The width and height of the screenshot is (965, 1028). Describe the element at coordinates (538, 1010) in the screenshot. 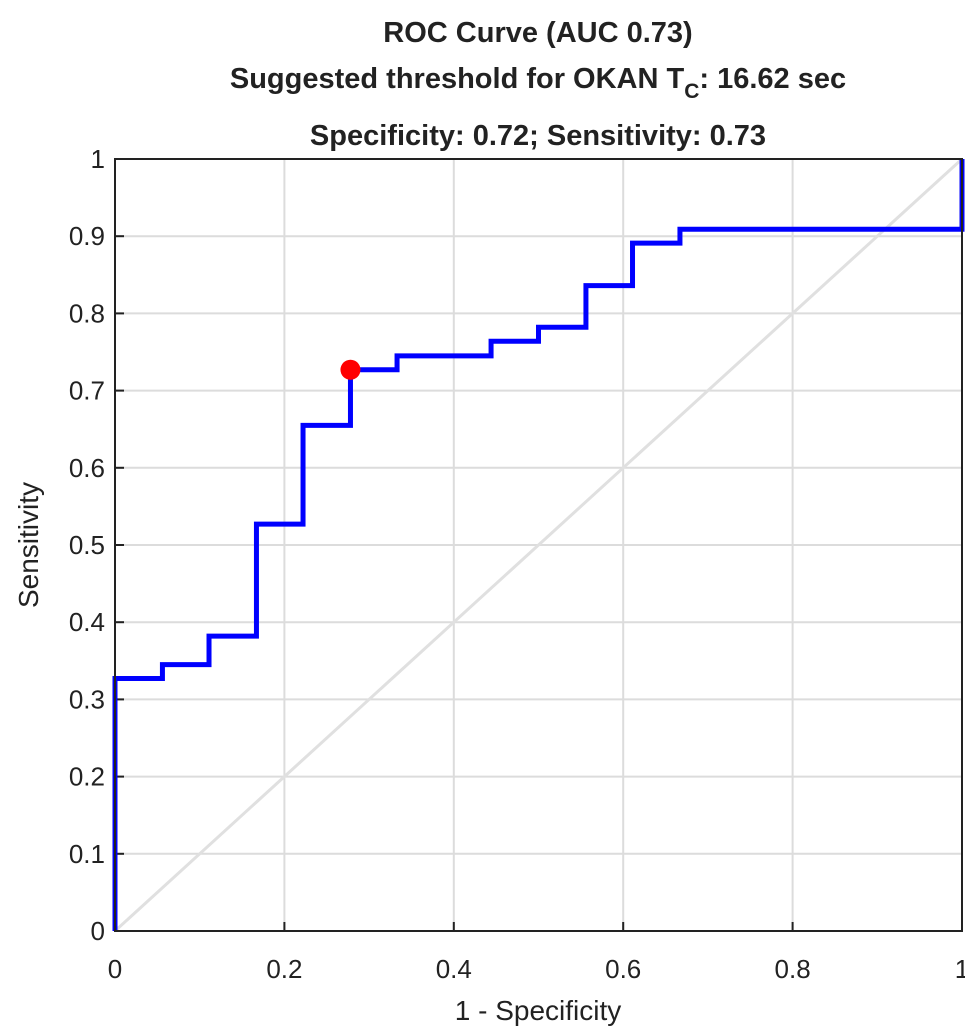

I see `x-axis-label: 1 - Specificity` at that location.